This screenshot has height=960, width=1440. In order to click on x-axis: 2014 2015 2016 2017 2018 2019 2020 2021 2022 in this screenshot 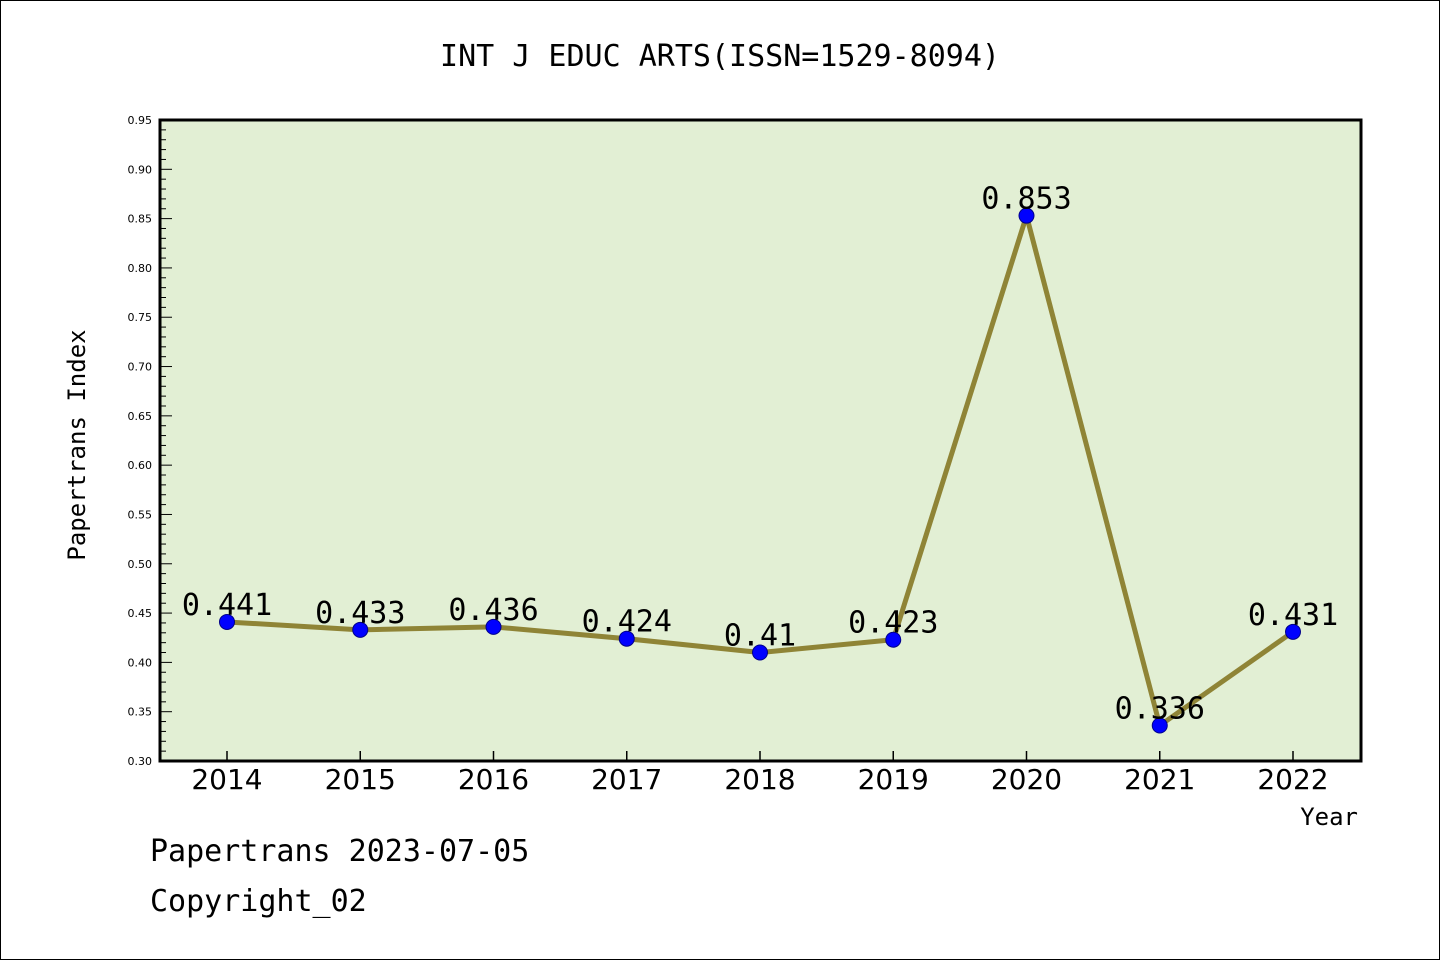, I will do `click(760, 773)`.